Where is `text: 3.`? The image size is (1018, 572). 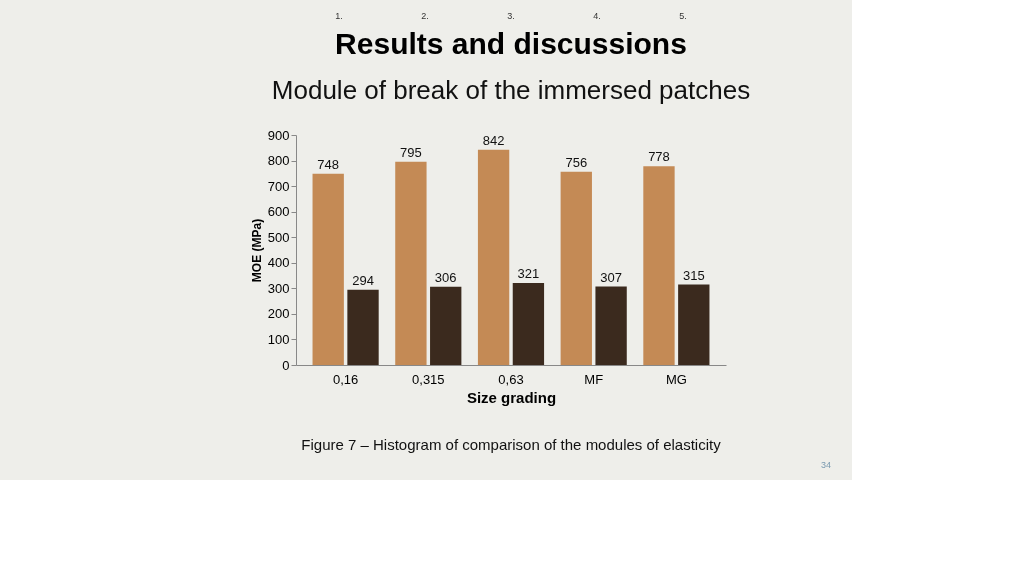
text: 3. is located at coordinates (511, 16).